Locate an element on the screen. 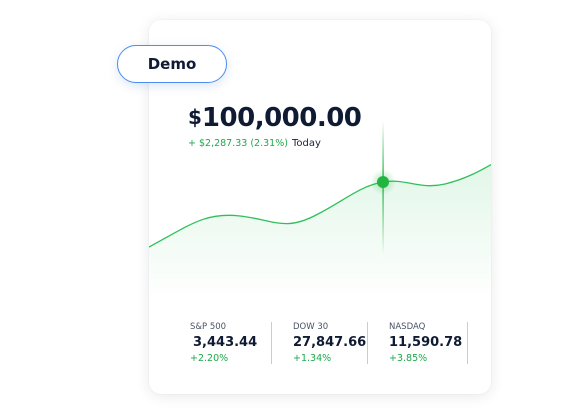 This screenshot has width=576, height=416. index-sp500: S&P 500 3,443.44 +2.20% is located at coordinates (231, 344).